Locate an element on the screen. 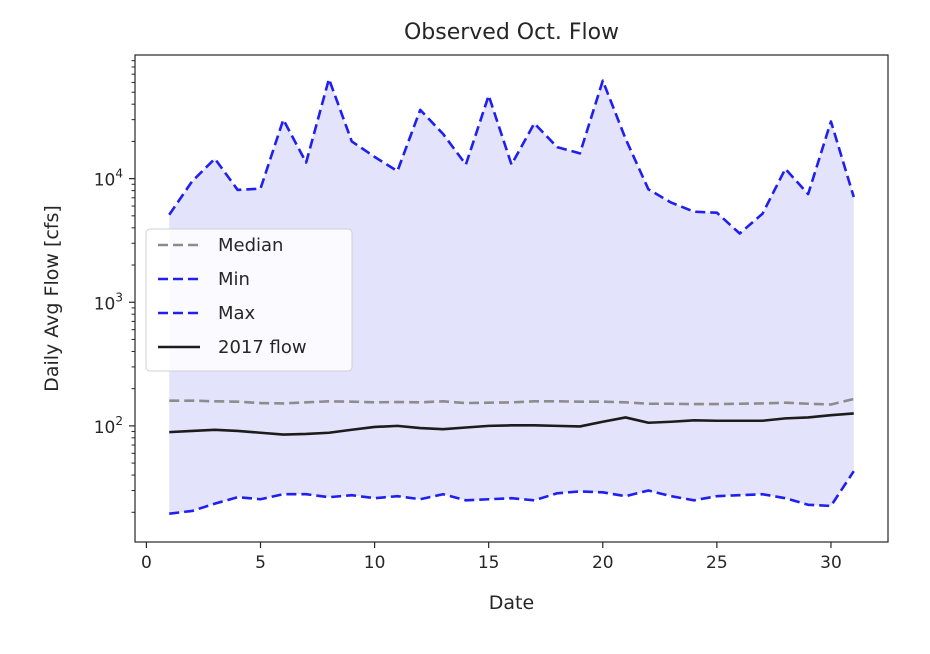  legend-label: 2017 flow is located at coordinates (262, 347).